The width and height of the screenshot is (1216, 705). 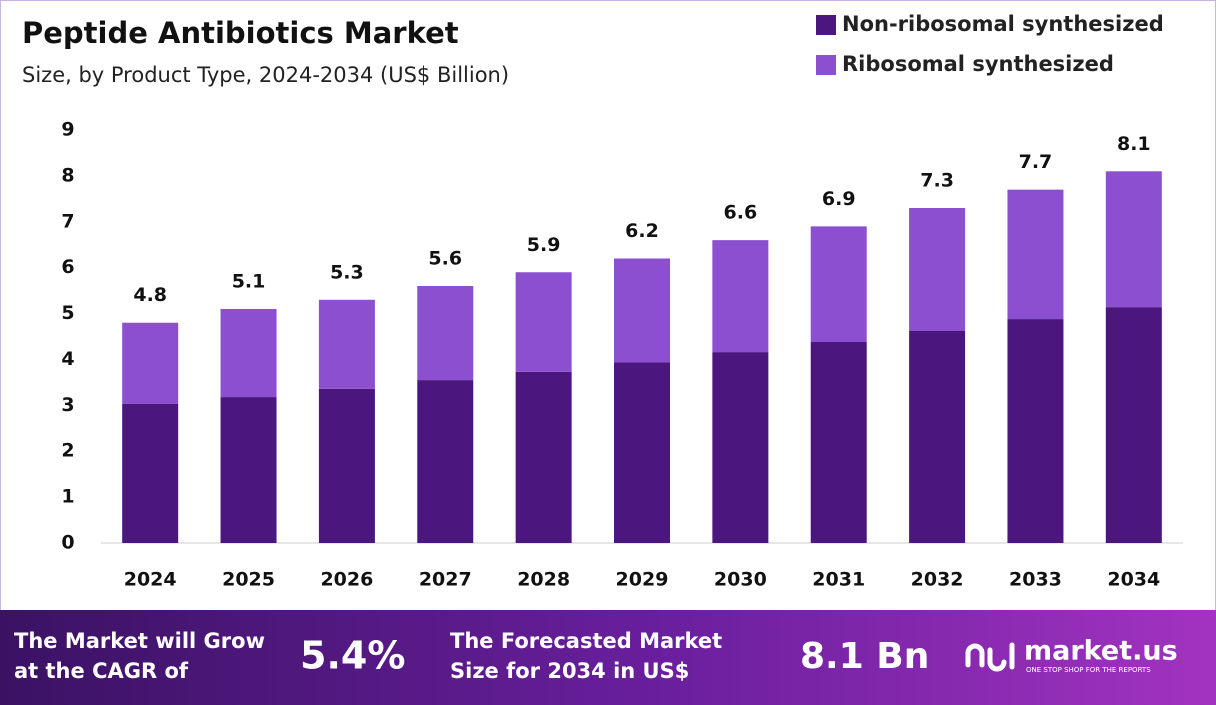 I want to click on total-label: 6.9, so click(x=839, y=199).